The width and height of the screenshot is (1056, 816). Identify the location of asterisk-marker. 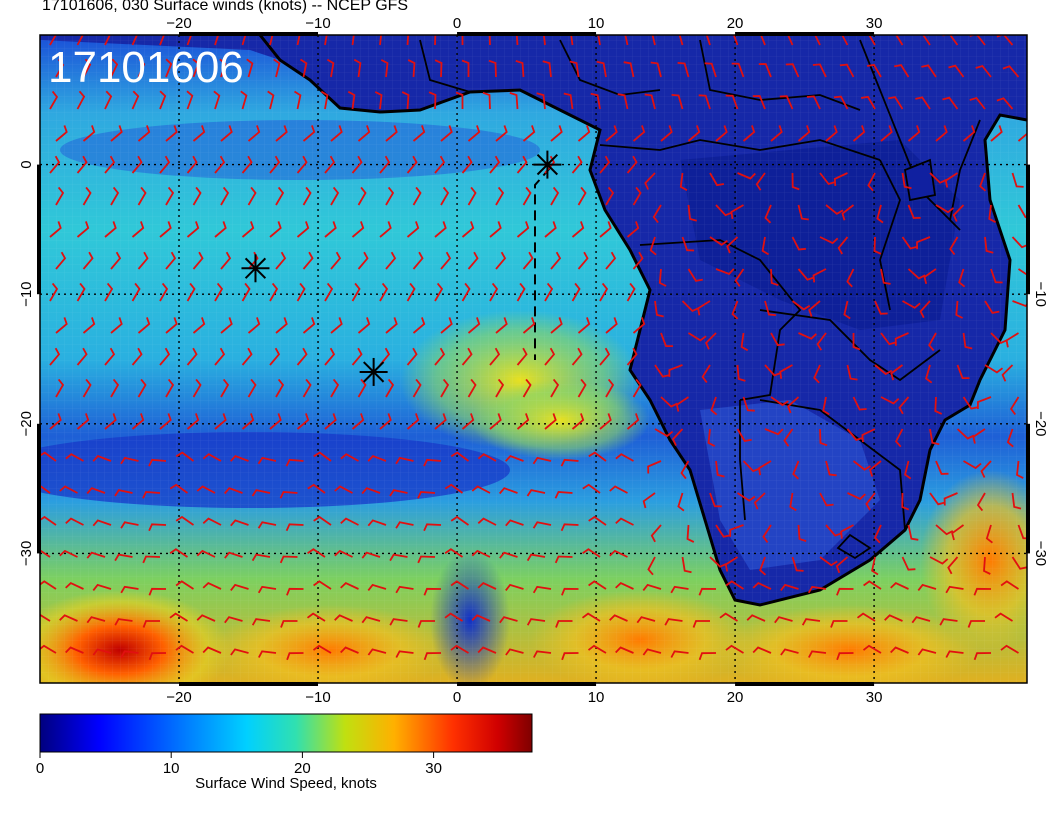
(373, 371).